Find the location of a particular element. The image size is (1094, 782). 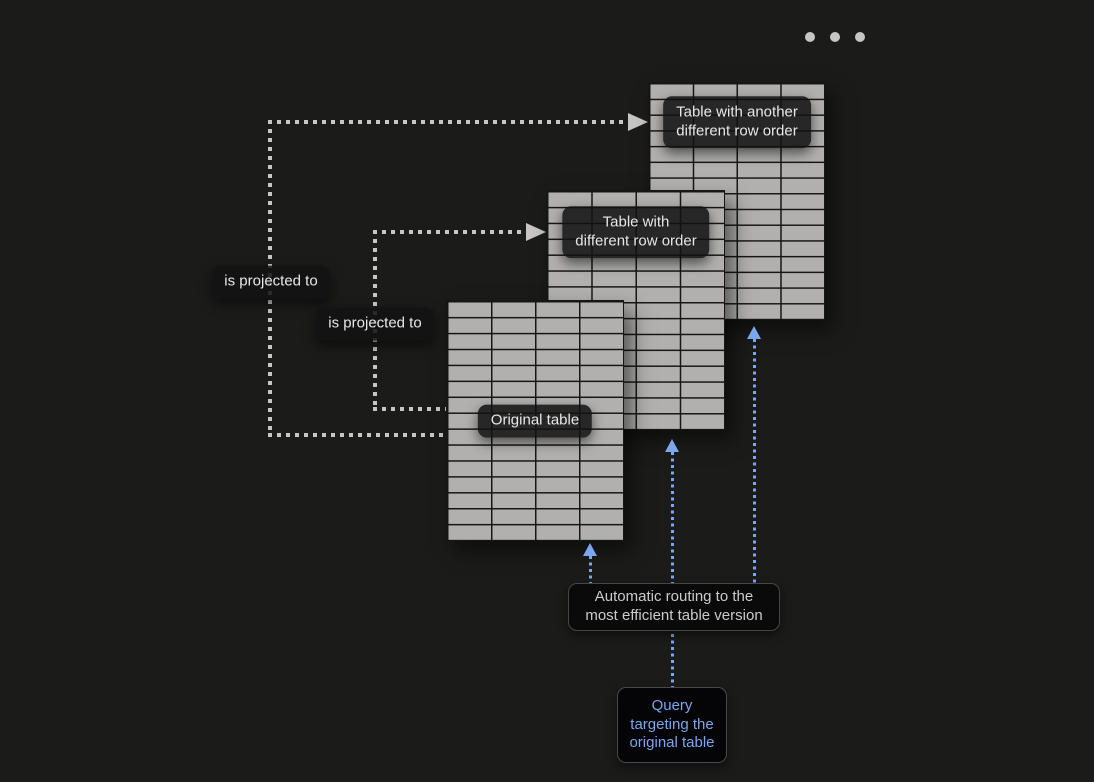

original-table is located at coordinates (535, 420).